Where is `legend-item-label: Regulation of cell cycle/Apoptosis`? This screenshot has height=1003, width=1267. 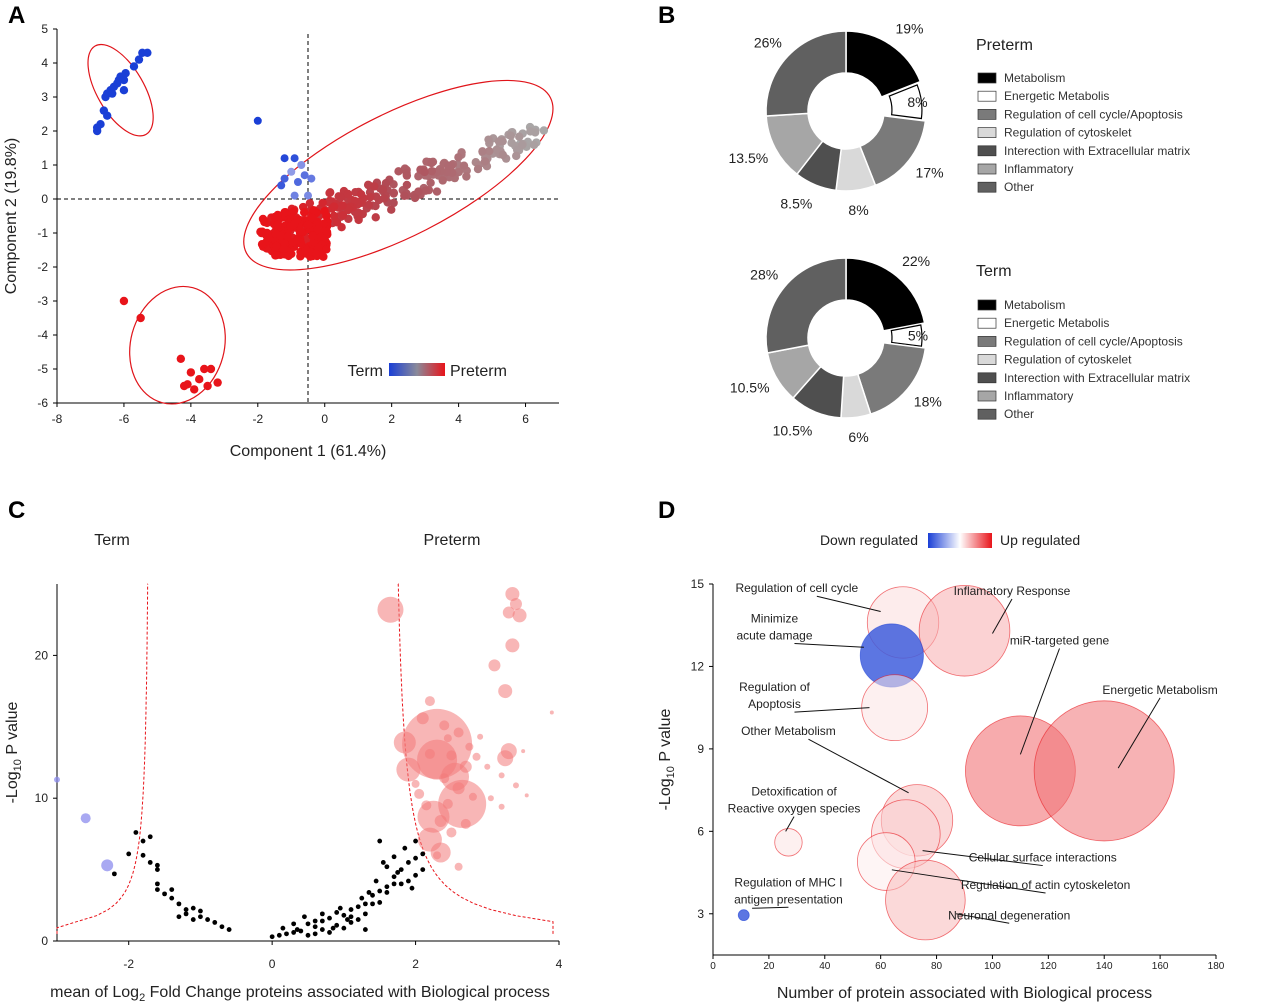 legend-item-label: Regulation of cell cycle/Apoptosis is located at coordinates (1093, 114).